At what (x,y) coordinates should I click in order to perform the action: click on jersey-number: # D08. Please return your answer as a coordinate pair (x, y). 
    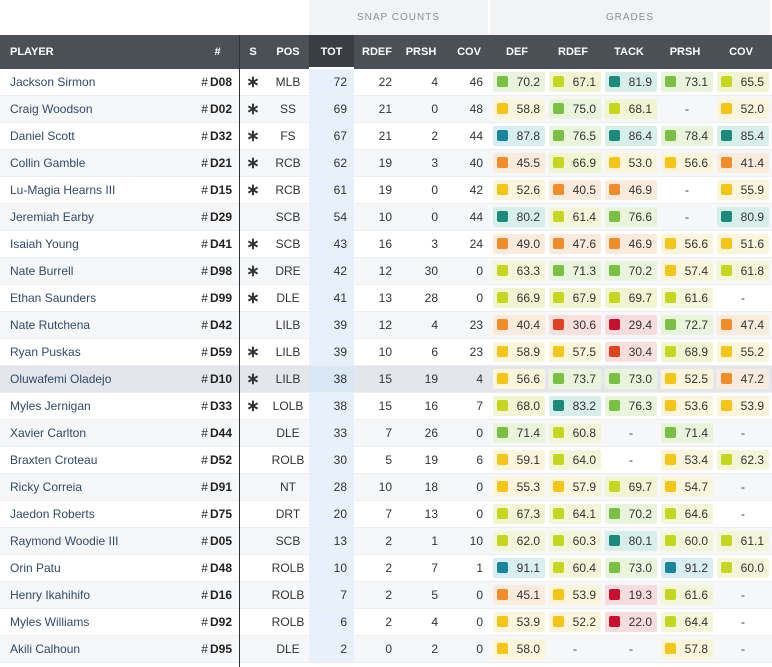
    Looking at the image, I should click on (206, 82).